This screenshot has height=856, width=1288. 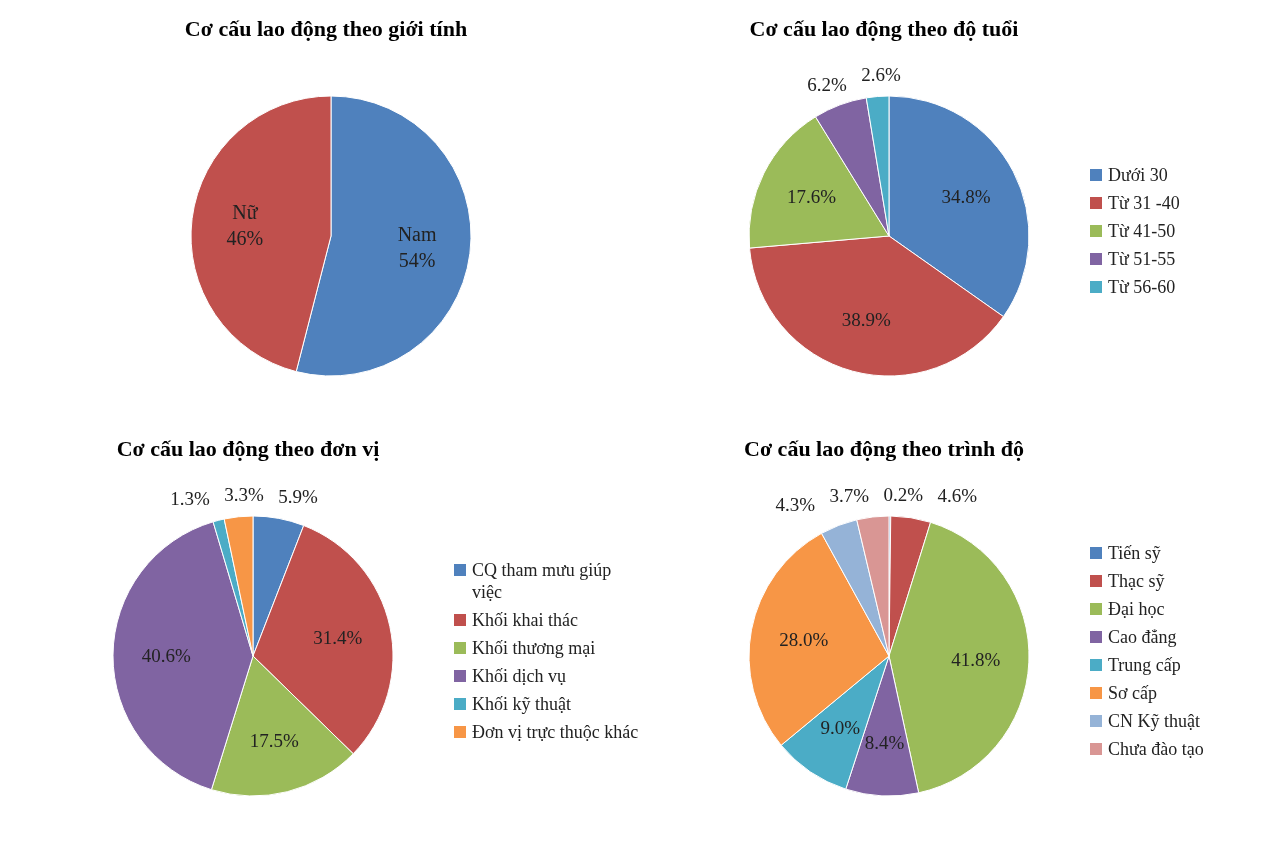 I want to click on legend-label: Khối dịch vụ, so click(x=519, y=676).